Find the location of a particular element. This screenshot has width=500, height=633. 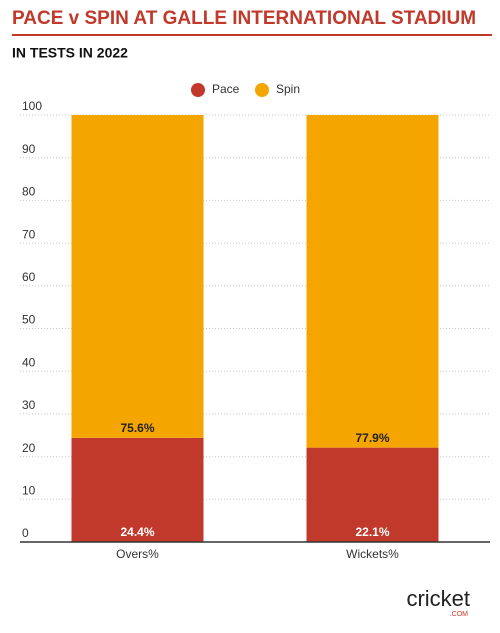

chart-subtitle: IN TESTS IN 2022 is located at coordinates (70, 53).